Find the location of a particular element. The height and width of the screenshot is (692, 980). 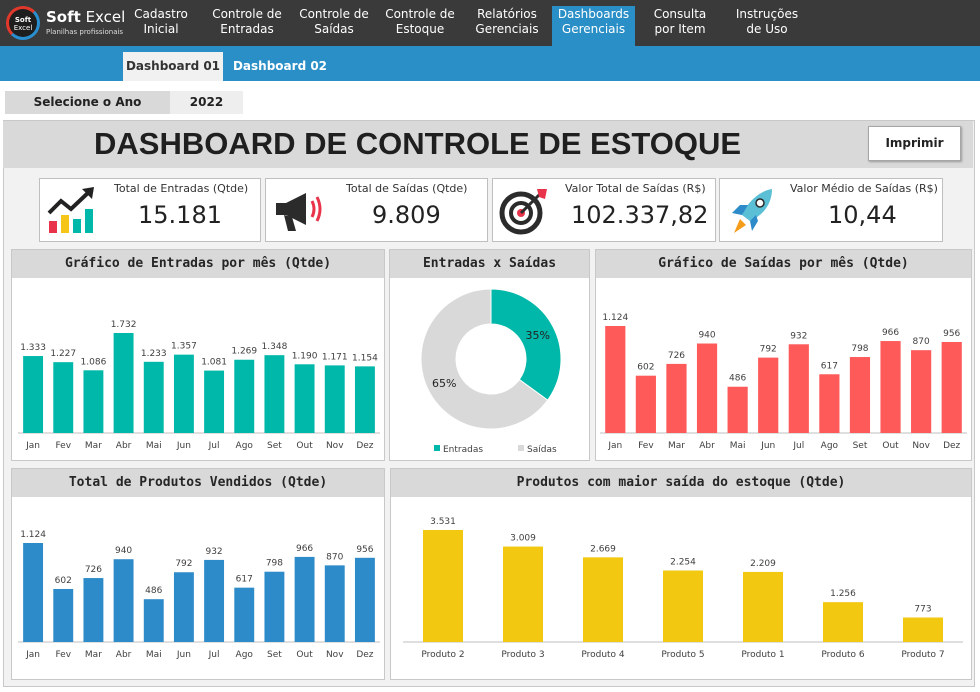

app-subtitle: Planilhas profissionais is located at coordinates (85, 32).